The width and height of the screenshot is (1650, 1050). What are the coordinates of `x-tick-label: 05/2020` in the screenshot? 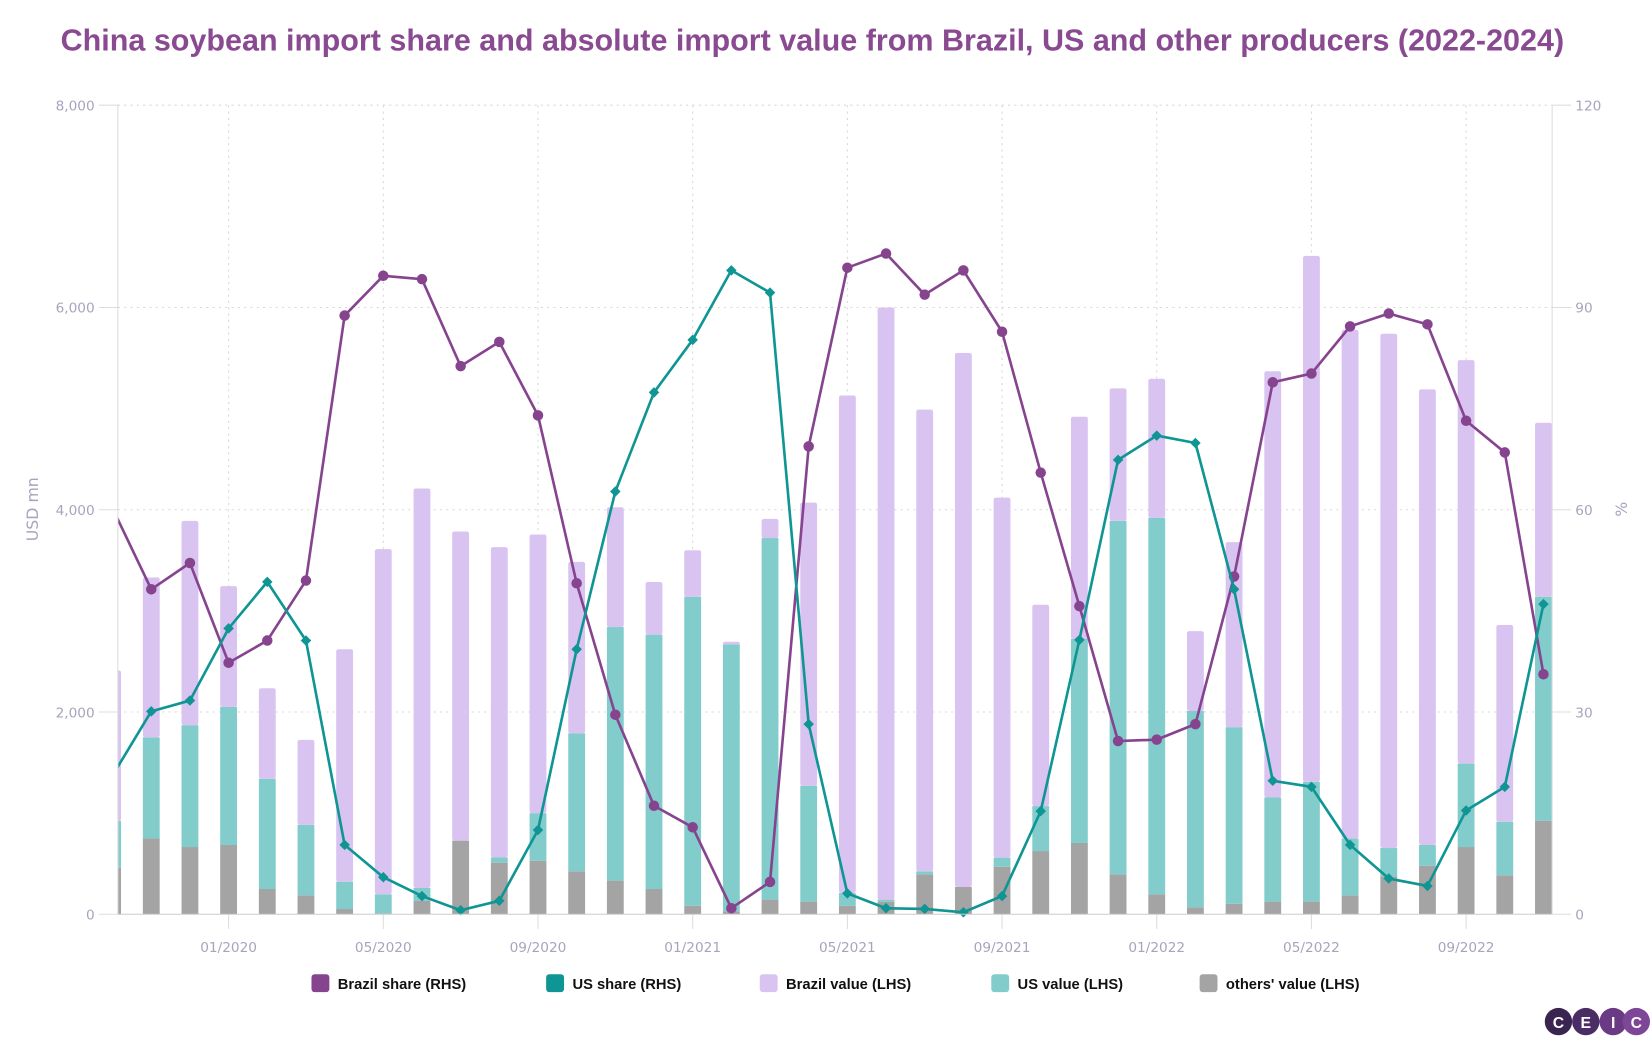 It's located at (383, 948).